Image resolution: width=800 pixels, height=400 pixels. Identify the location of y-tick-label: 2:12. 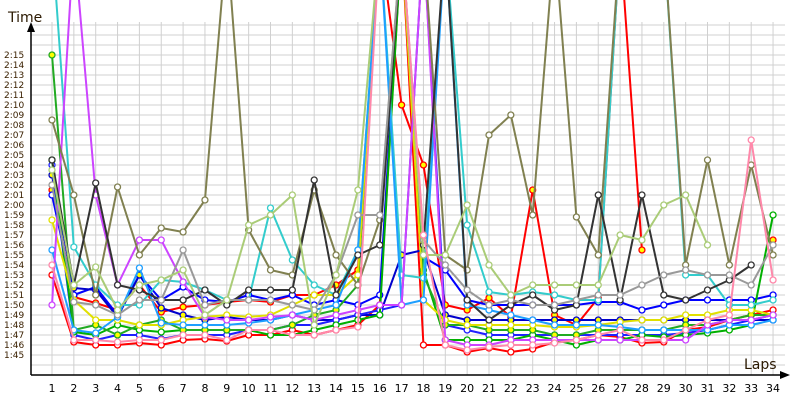
(14, 86).